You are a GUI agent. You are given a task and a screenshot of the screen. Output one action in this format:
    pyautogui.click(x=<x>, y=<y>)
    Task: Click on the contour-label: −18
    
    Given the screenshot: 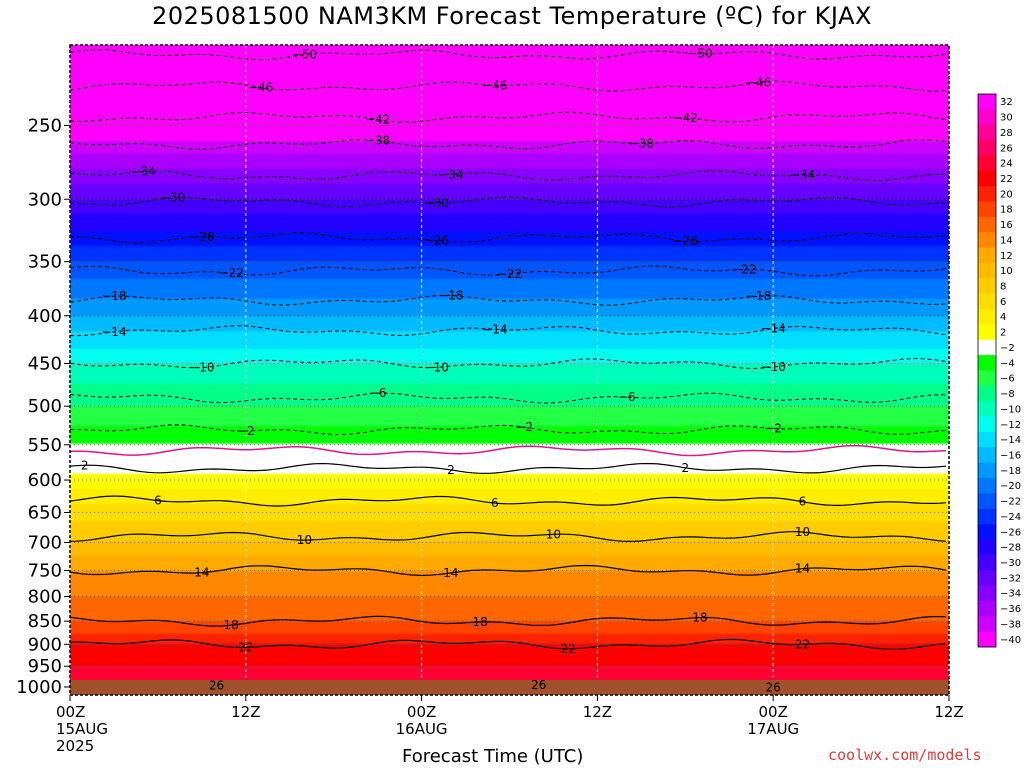 What is the action you would take?
    pyautogui.click(x=758, y=296)
    